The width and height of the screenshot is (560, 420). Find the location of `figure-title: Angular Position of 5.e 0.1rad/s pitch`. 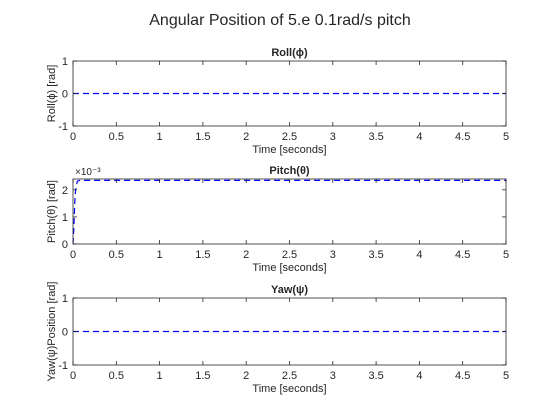

figure-title: Angular Position of 5.e 0.1rad/s pitch is located at coordinates (280, 20).